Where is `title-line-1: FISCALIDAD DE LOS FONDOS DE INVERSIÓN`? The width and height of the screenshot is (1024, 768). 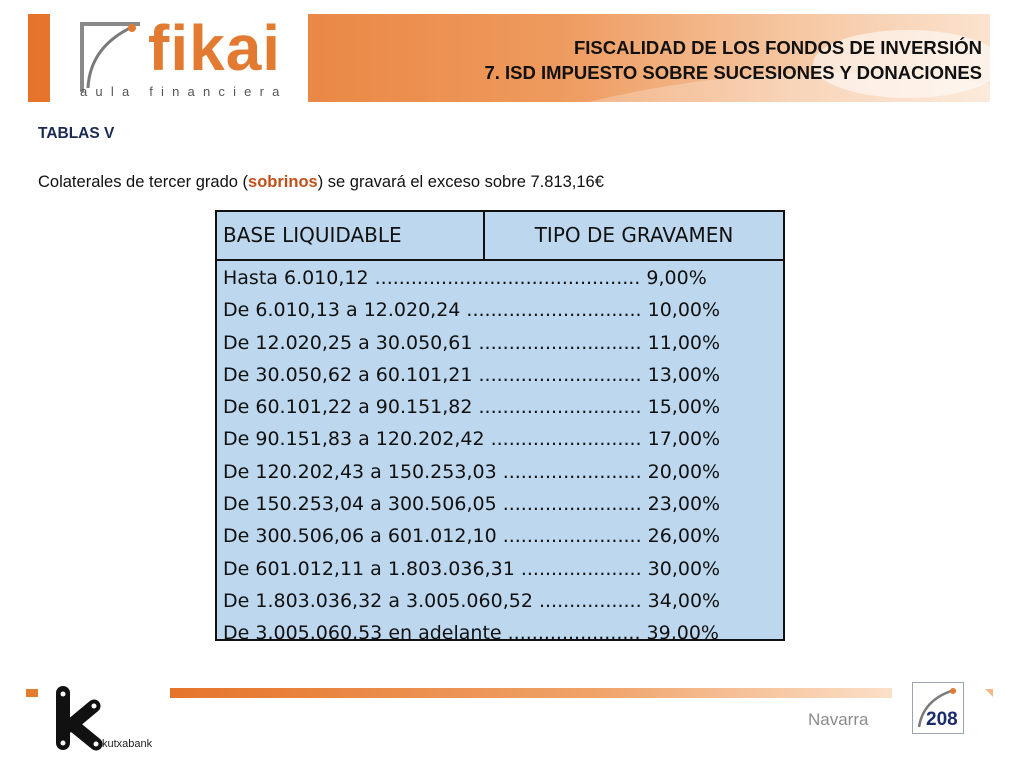
title-line-1: FISCALIDAD DE LOS FONDOS DE INVERSIÓN is located at coordinates (777, 47).